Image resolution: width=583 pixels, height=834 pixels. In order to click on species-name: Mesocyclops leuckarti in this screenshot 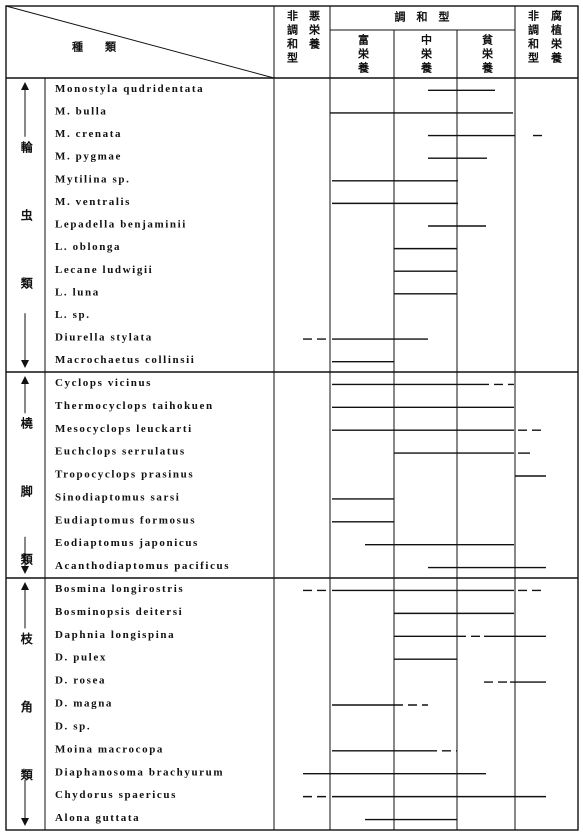, I will do `click(124, 429)`.